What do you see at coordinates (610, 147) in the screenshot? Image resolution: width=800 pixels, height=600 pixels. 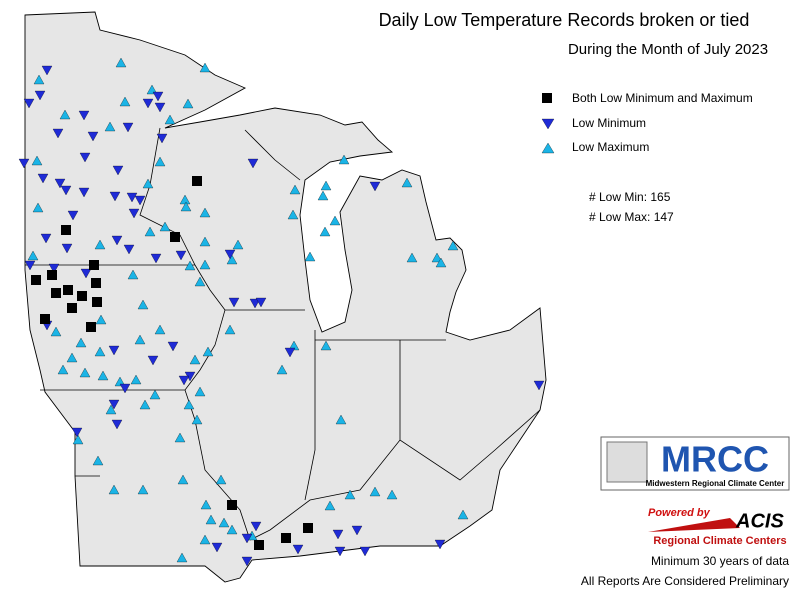 I see `legend-label: Low Maximum` at bounding box center [610, 147].